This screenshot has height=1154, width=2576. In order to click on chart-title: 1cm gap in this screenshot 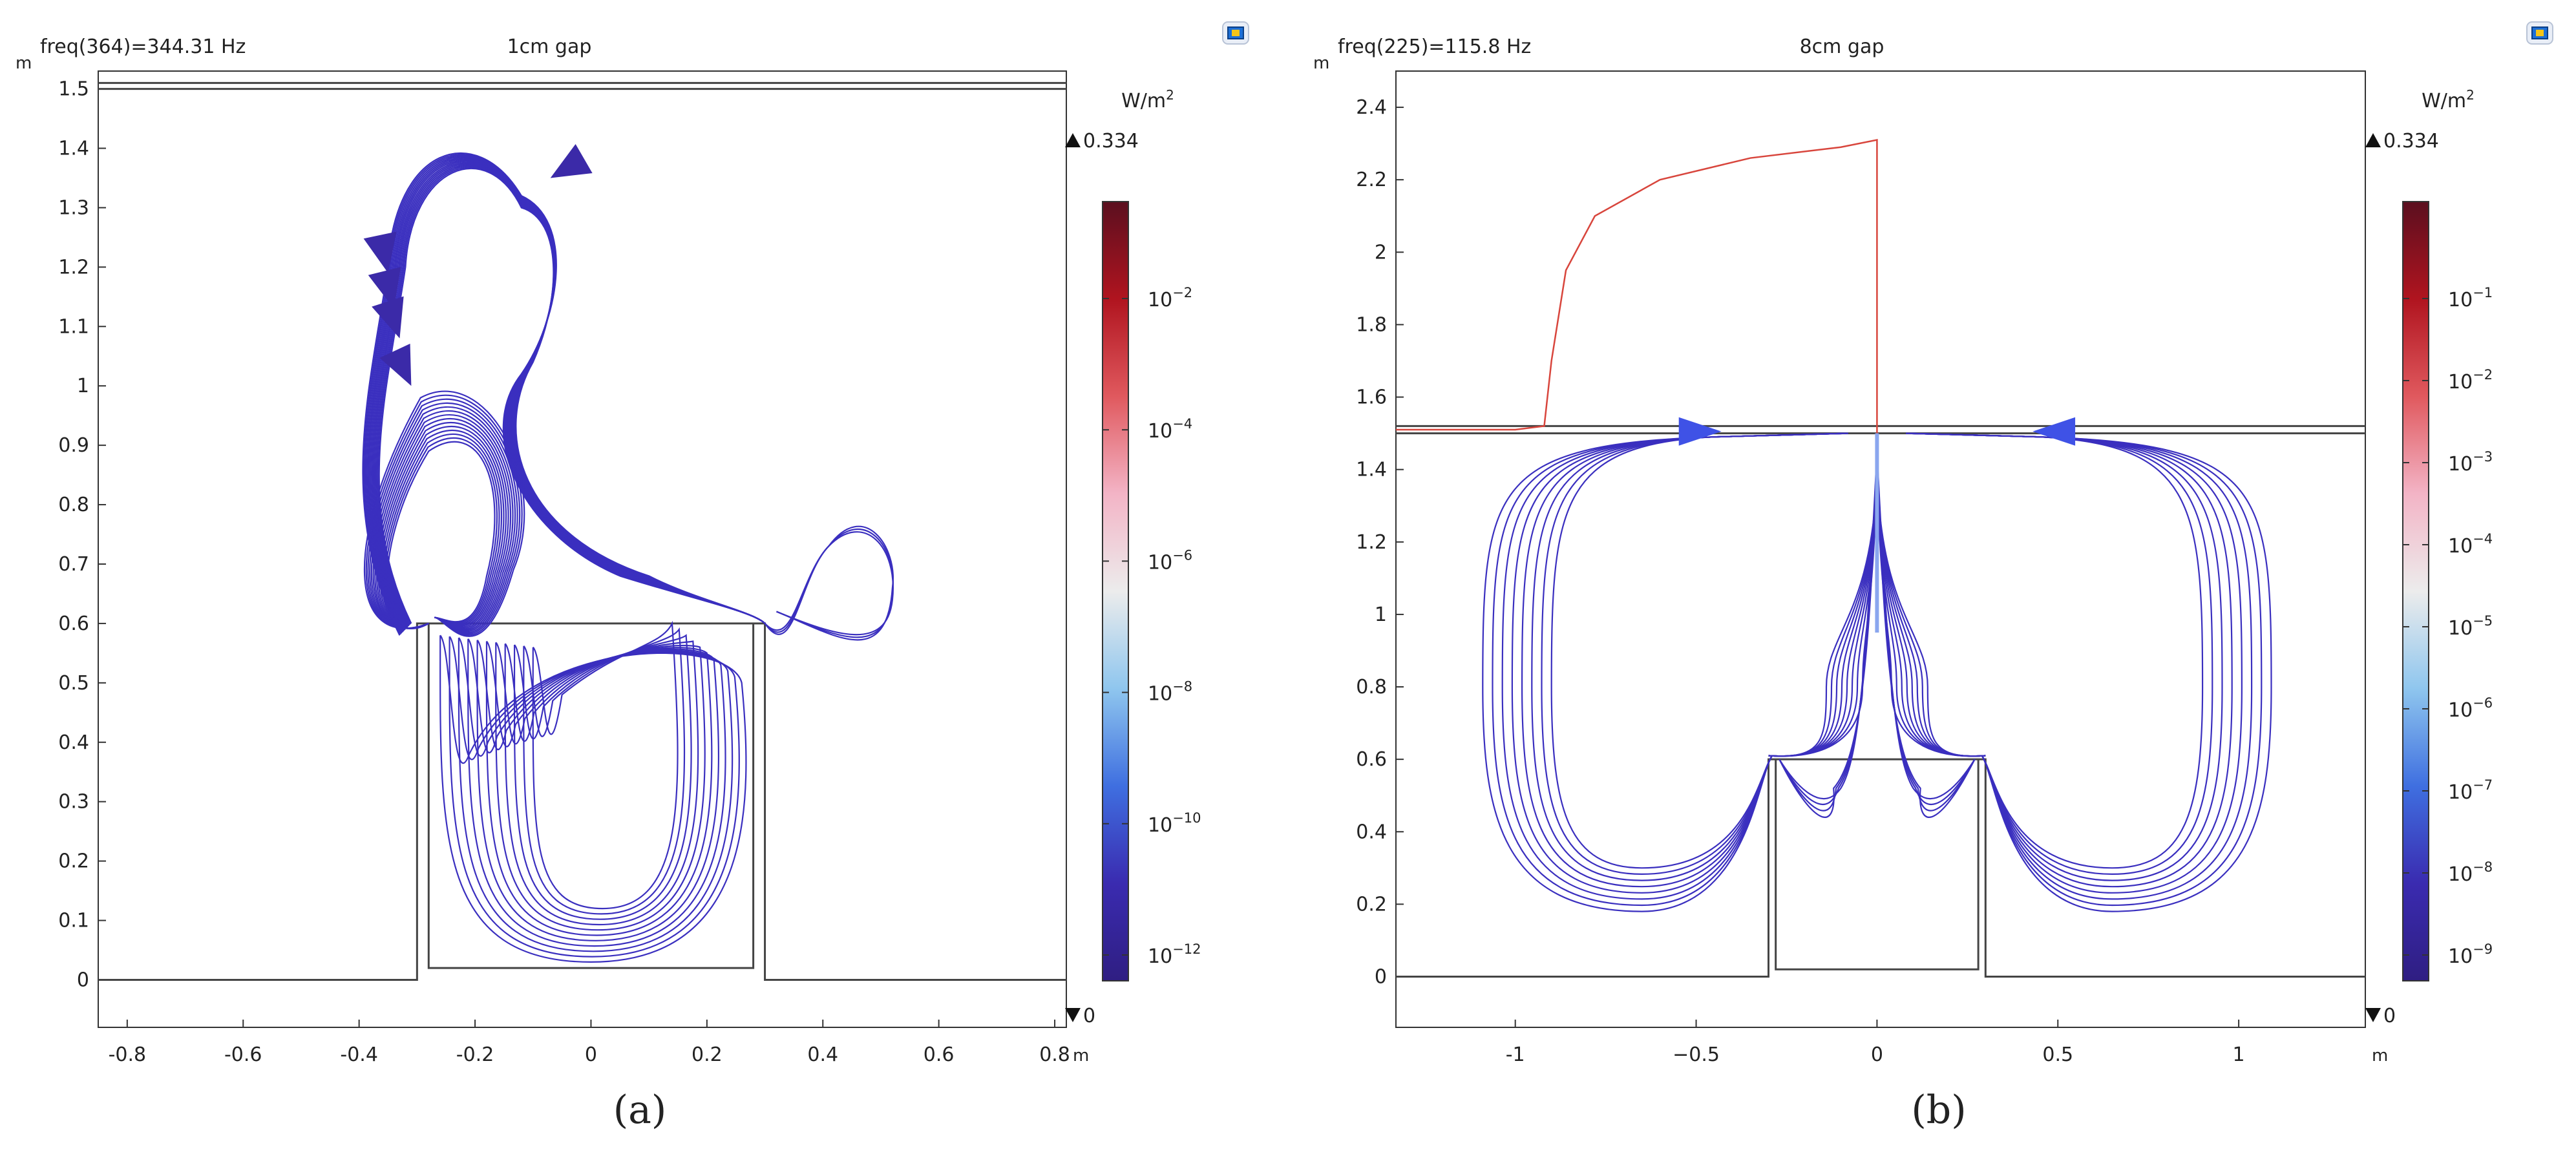, I will do `click(549, 47)`.